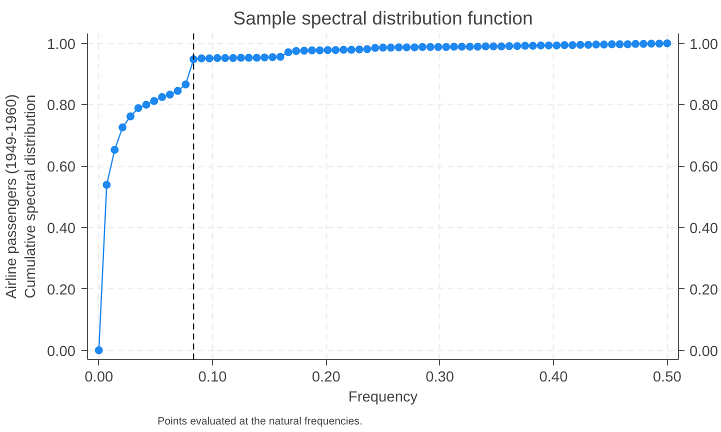 The height and width of the screenshot is (432, 721). What do you see at coordinates (704, 106) in the screenshot?
I see `y2-tick-label: 0.80` at bounding box center [704, 106].